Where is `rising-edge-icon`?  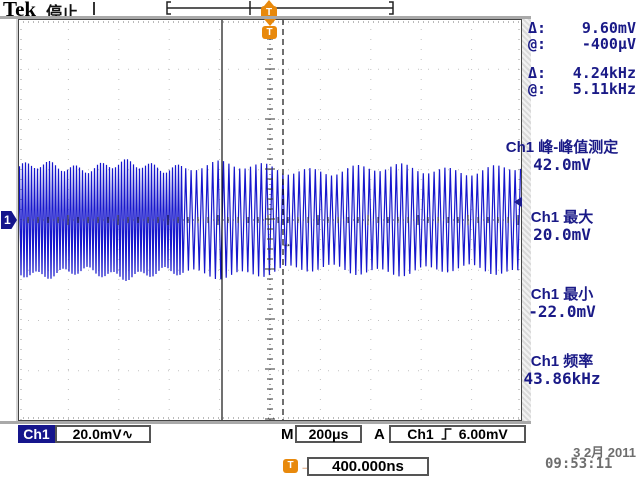 rising-edge-icon is located at coordinates (446, 434).